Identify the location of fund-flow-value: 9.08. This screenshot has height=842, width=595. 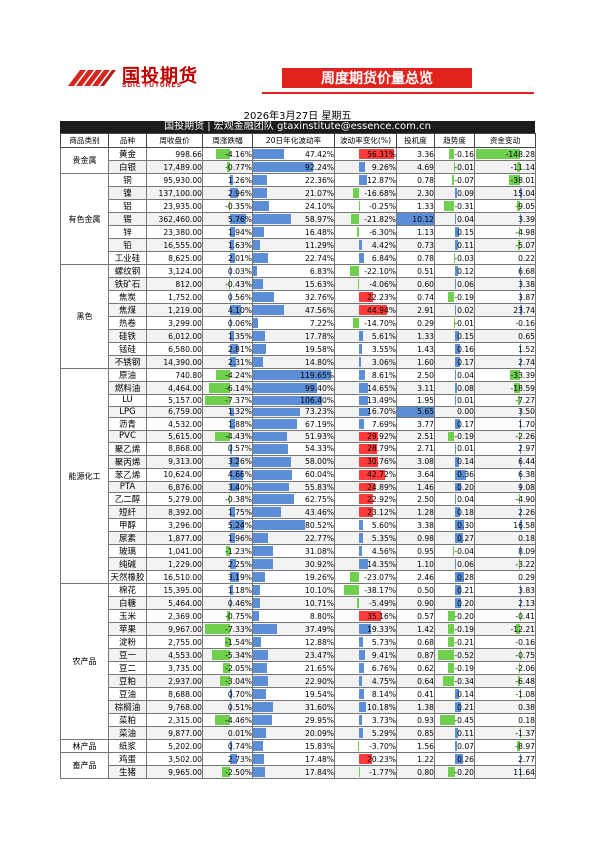
(526, 487).